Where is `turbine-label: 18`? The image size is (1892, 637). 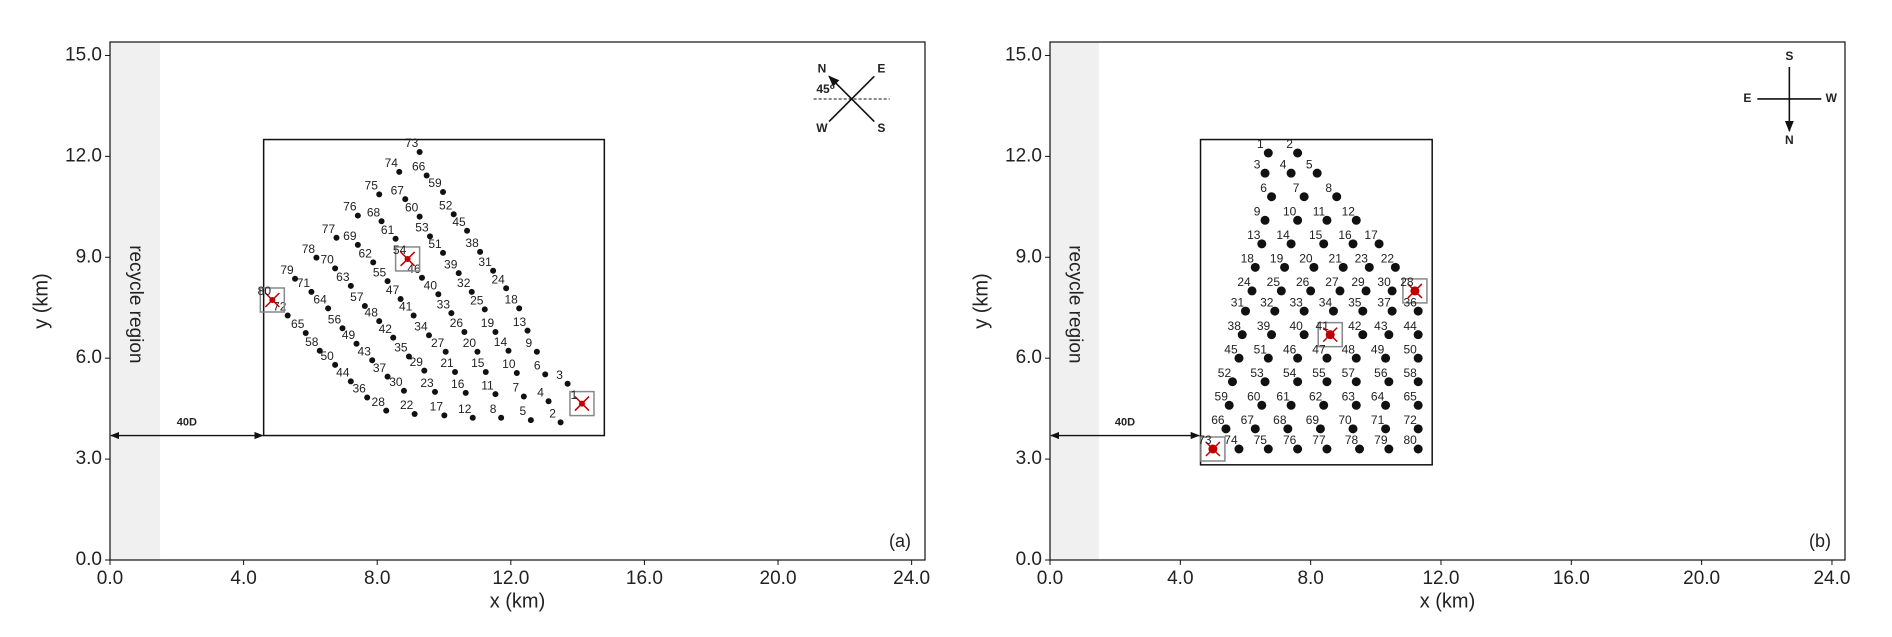 turbine-label: 18 is located at coordinates (511, 300).